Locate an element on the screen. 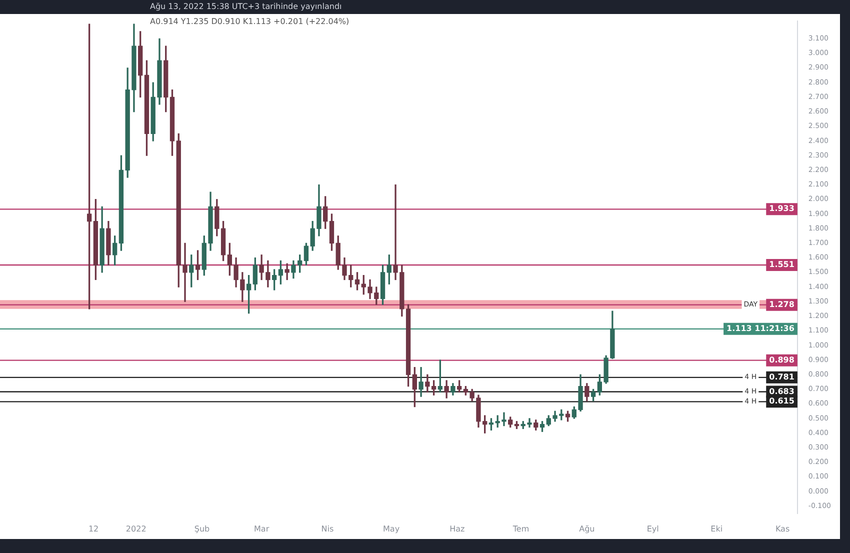 The width and height of the screenshot is (850, 553). ref-line-label: 0.683 is located at coordinates (781, 391).